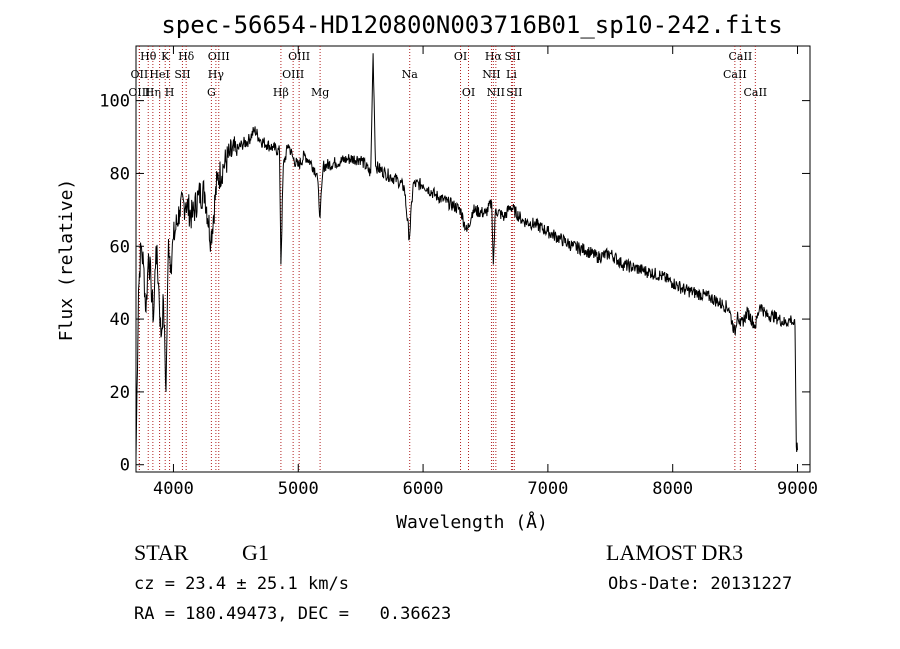 Image resolution: width=900 pixels, height=649 pixels. Describe the element at coordinates (161, 552) in the screenshot. I see `object-type: STAR` at that location.